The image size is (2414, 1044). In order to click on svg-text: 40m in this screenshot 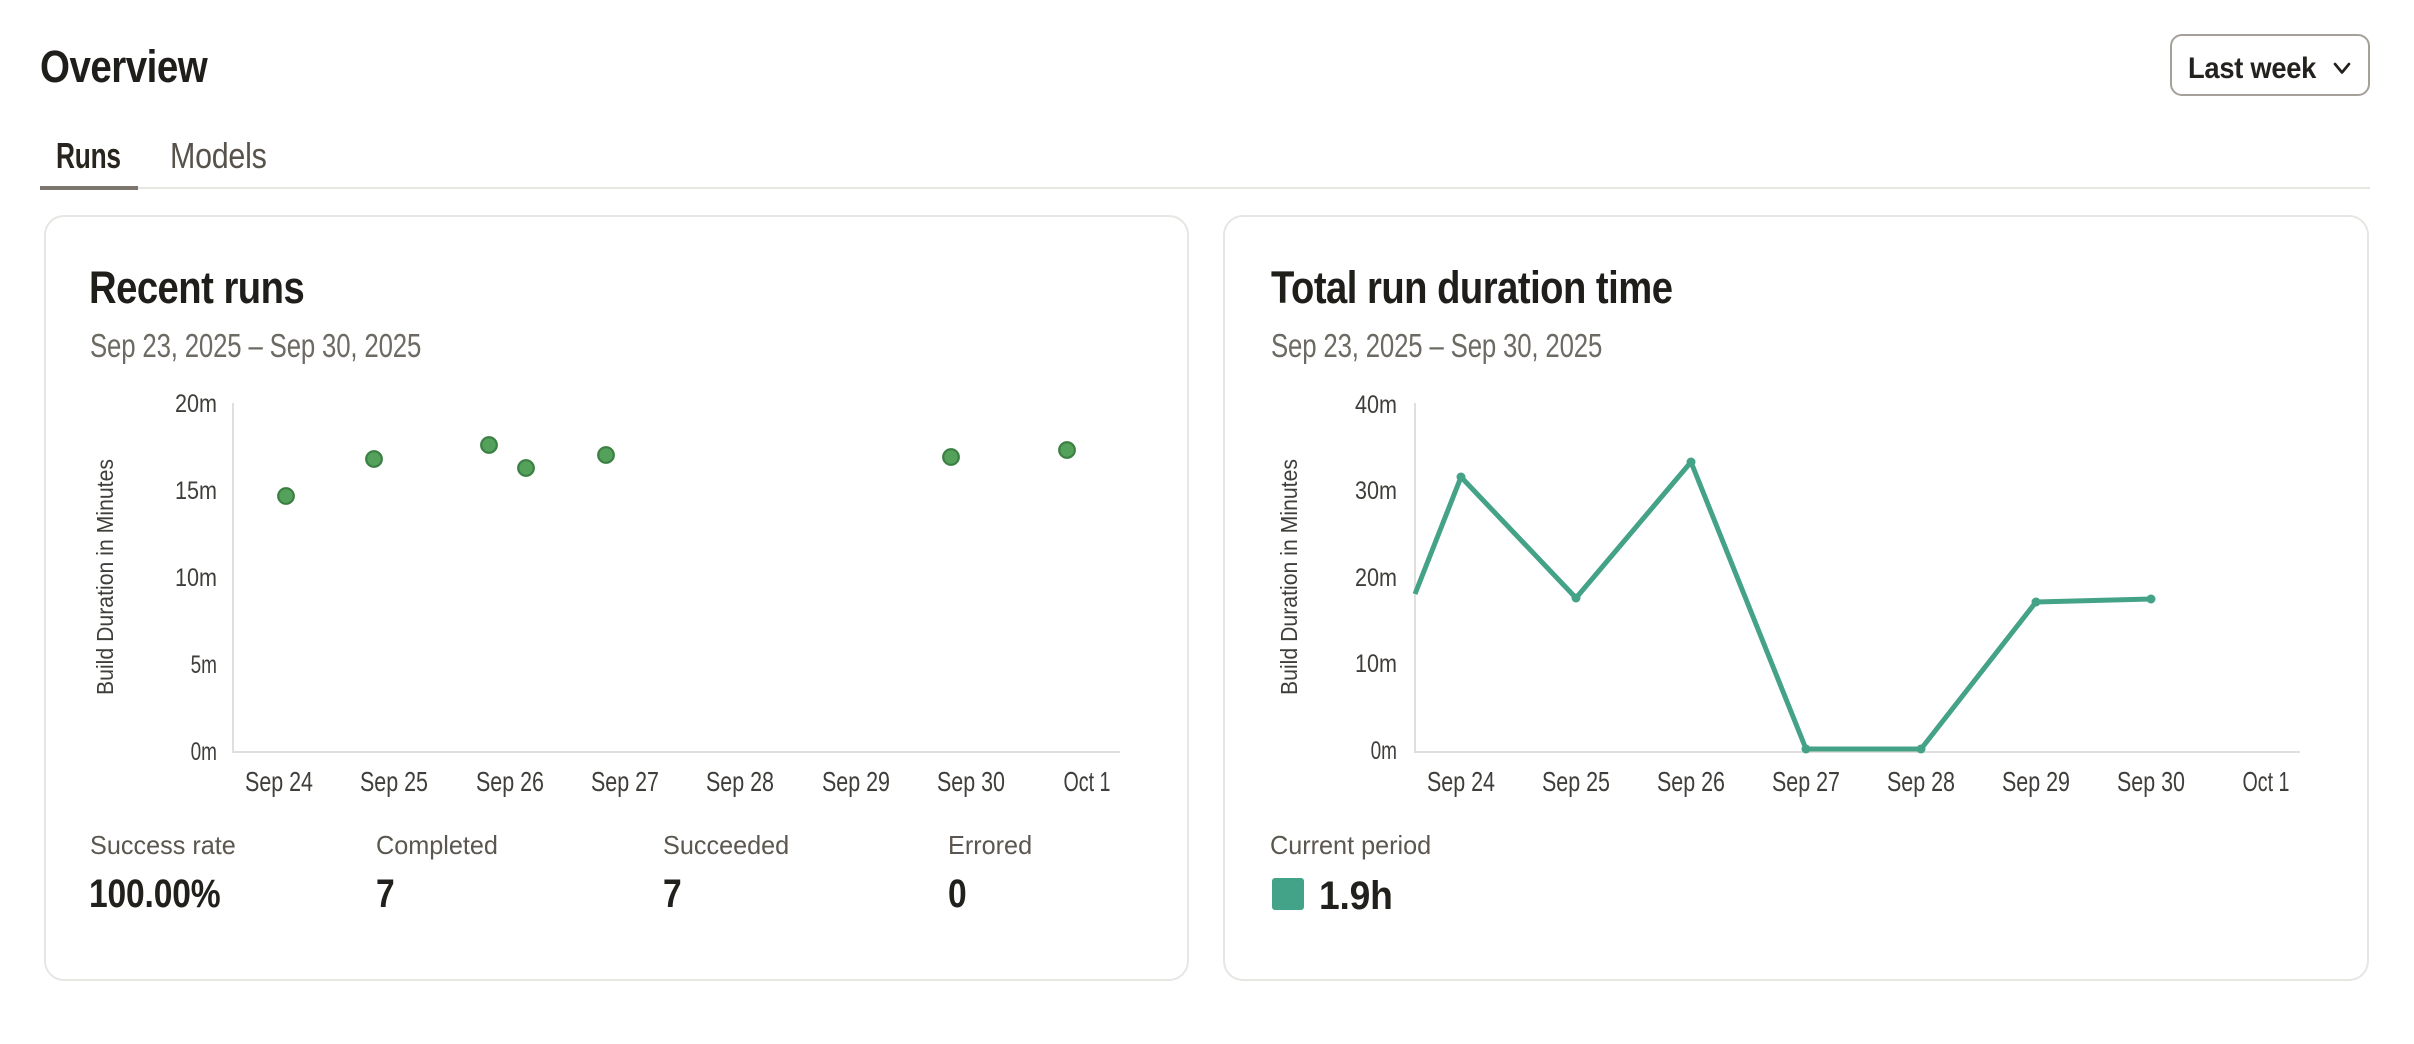, I will do `click(1376, 405)`.